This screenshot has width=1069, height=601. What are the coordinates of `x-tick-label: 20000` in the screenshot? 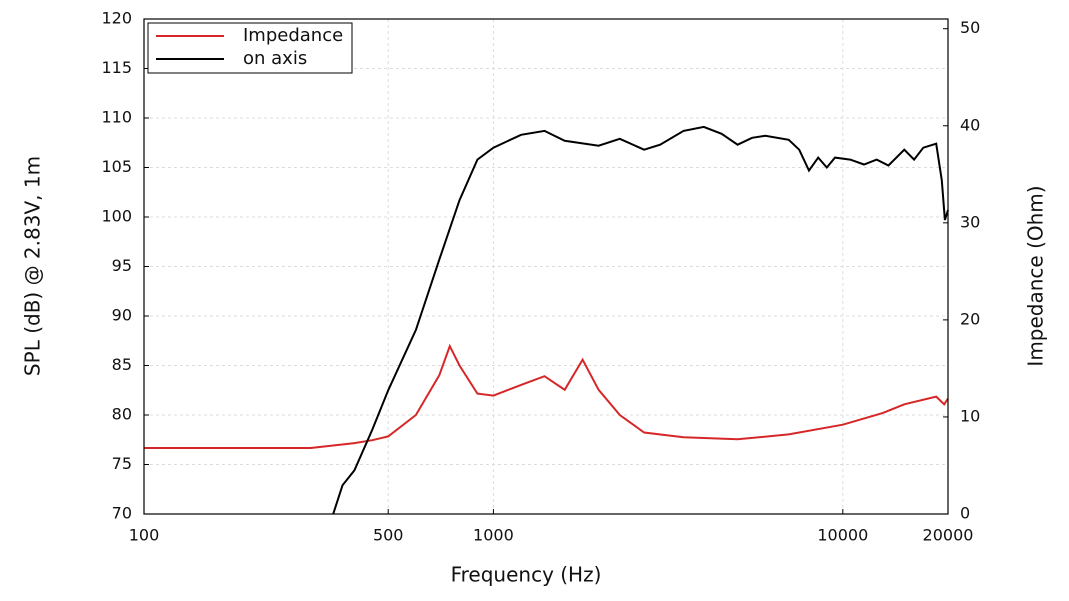 It's located at (948, 535).